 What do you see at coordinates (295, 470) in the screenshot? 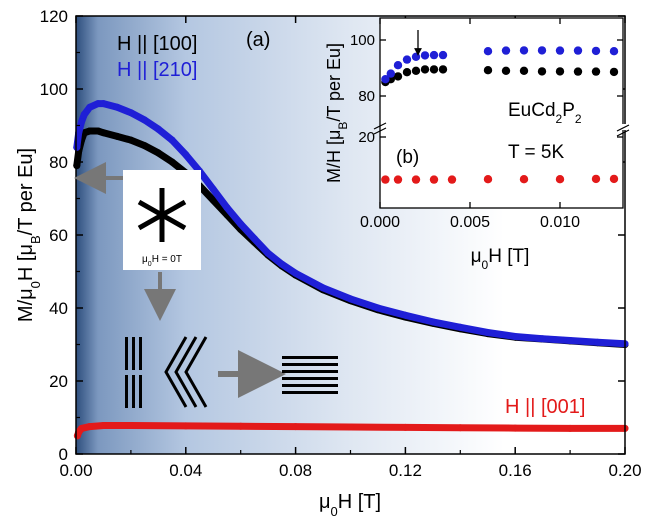
I see `x-tick-label: 0.08` at bounding box center [295, 470].